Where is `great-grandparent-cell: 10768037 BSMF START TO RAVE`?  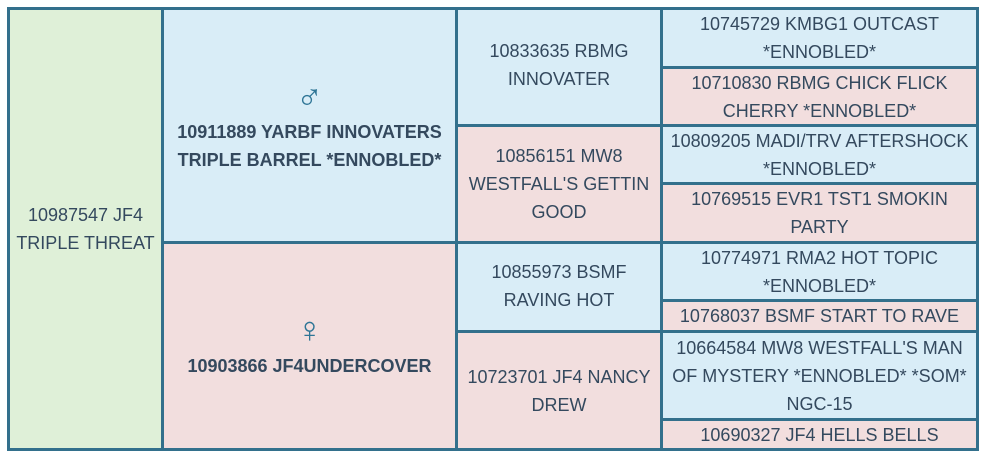 great-grandparent-cell: 10768037 BSMF START TO RAVE is located at coordinates (819, 316).